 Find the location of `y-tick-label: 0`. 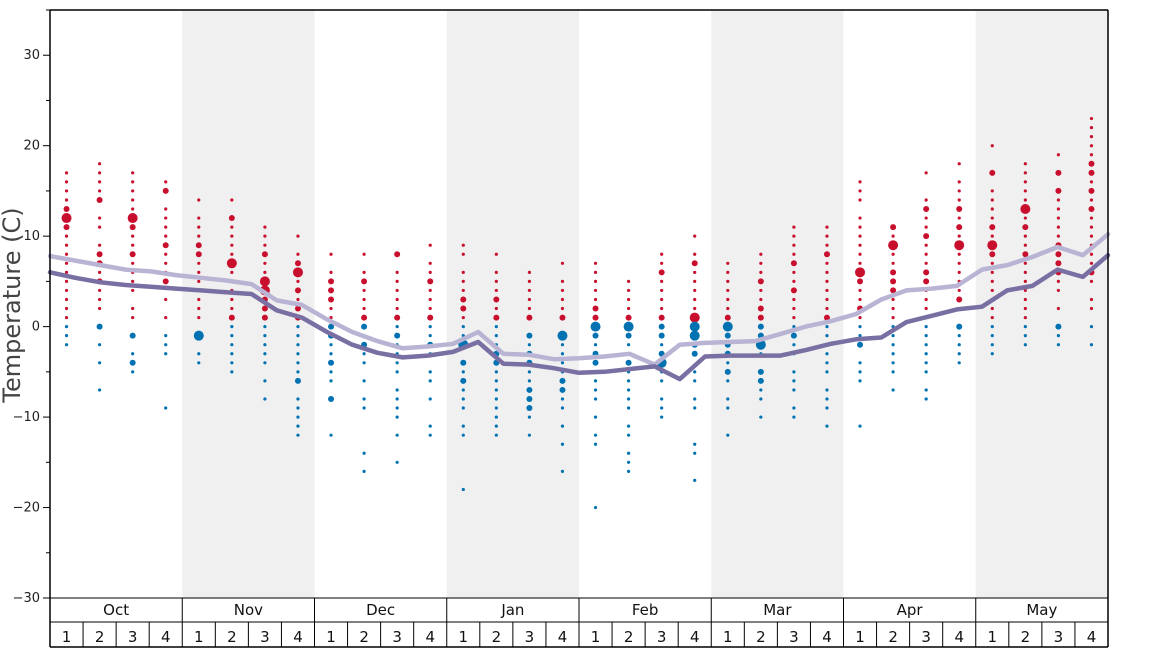

y-tick-label: 0 is located at coordinates (36, 327).